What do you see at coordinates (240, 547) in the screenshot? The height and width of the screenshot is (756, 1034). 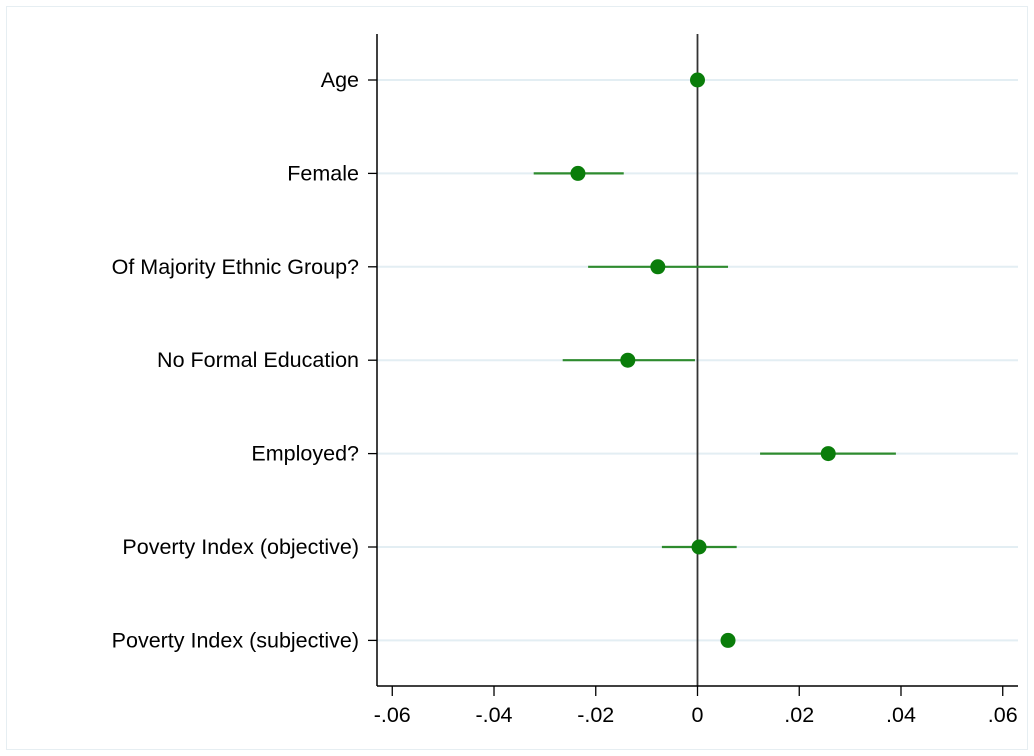 I see `category-label: Poverty Index (objective)` at bounding box center [240, 547].